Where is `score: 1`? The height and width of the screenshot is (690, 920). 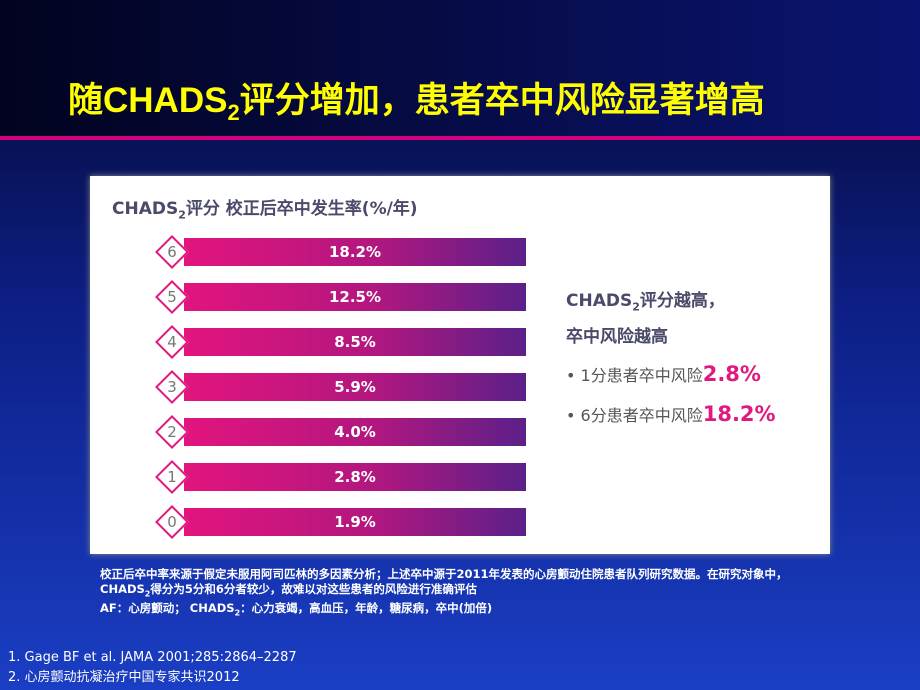
score: 1 is located at coordinates (172, 477).